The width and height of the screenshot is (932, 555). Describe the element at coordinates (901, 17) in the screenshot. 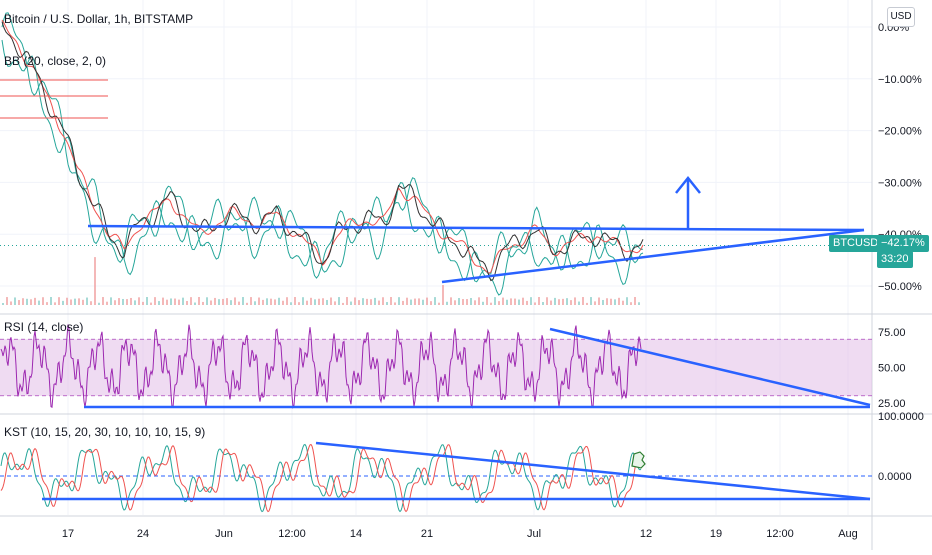

I see `currency-button: USD` at that location.